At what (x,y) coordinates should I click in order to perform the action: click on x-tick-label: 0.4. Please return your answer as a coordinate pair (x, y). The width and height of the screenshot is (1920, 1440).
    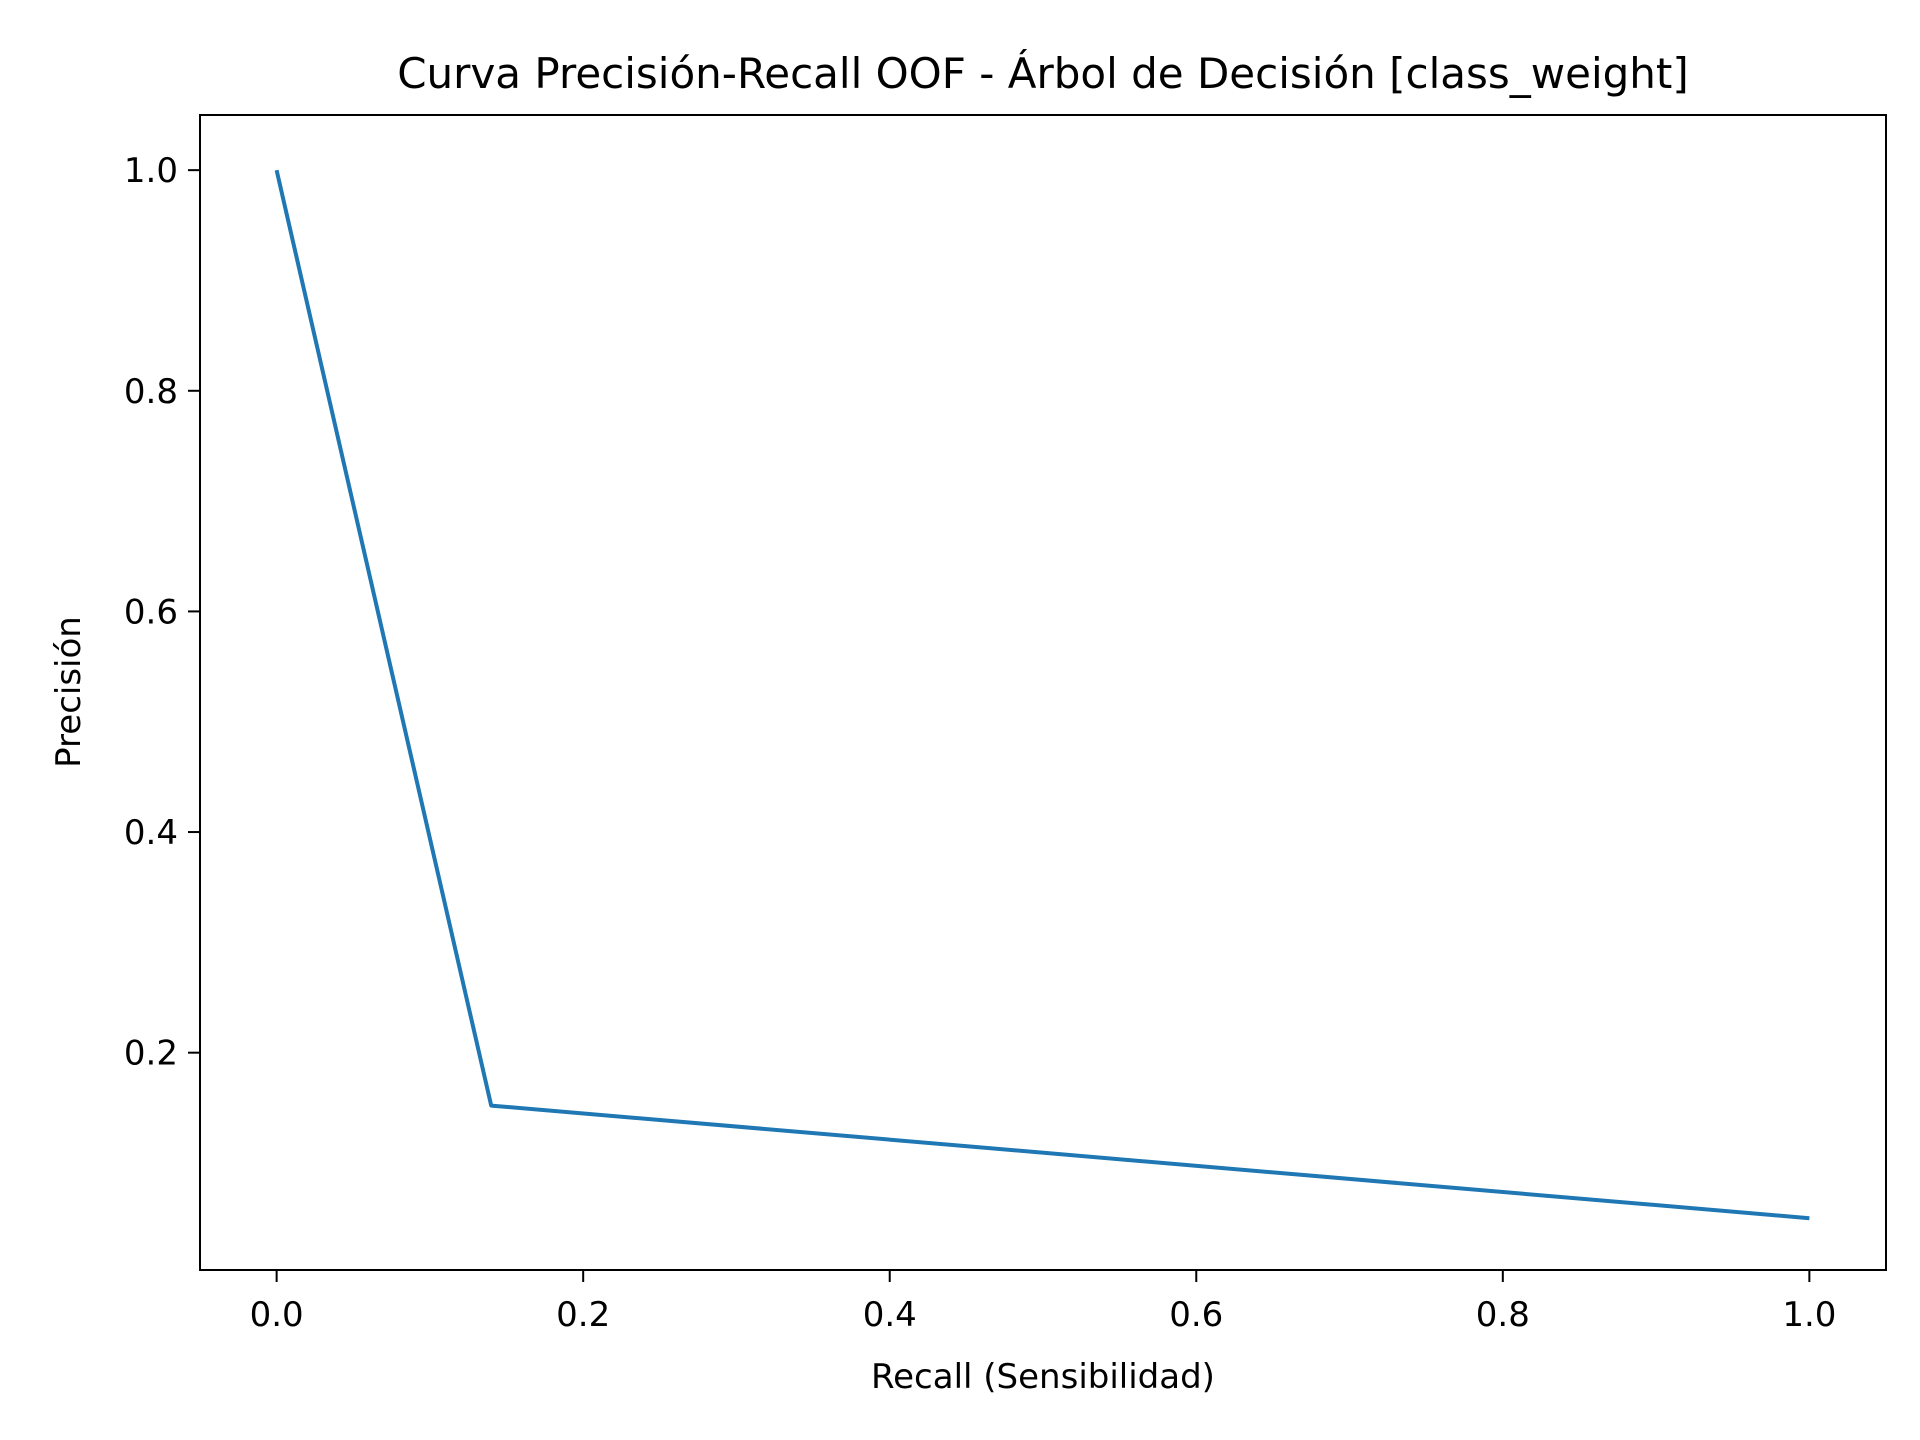
    Looking at the image, I should click on (890, 1315).